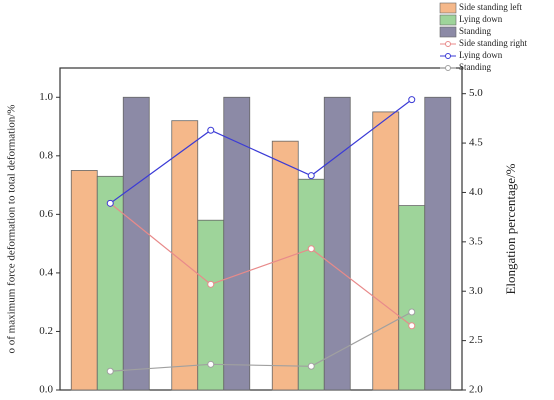 This screenshot has height=400, width=554. What do you see at coordinates (46, 272) in the screenshot?
I see `y-tick-label: 0.4` at bounding box center [46, 272].